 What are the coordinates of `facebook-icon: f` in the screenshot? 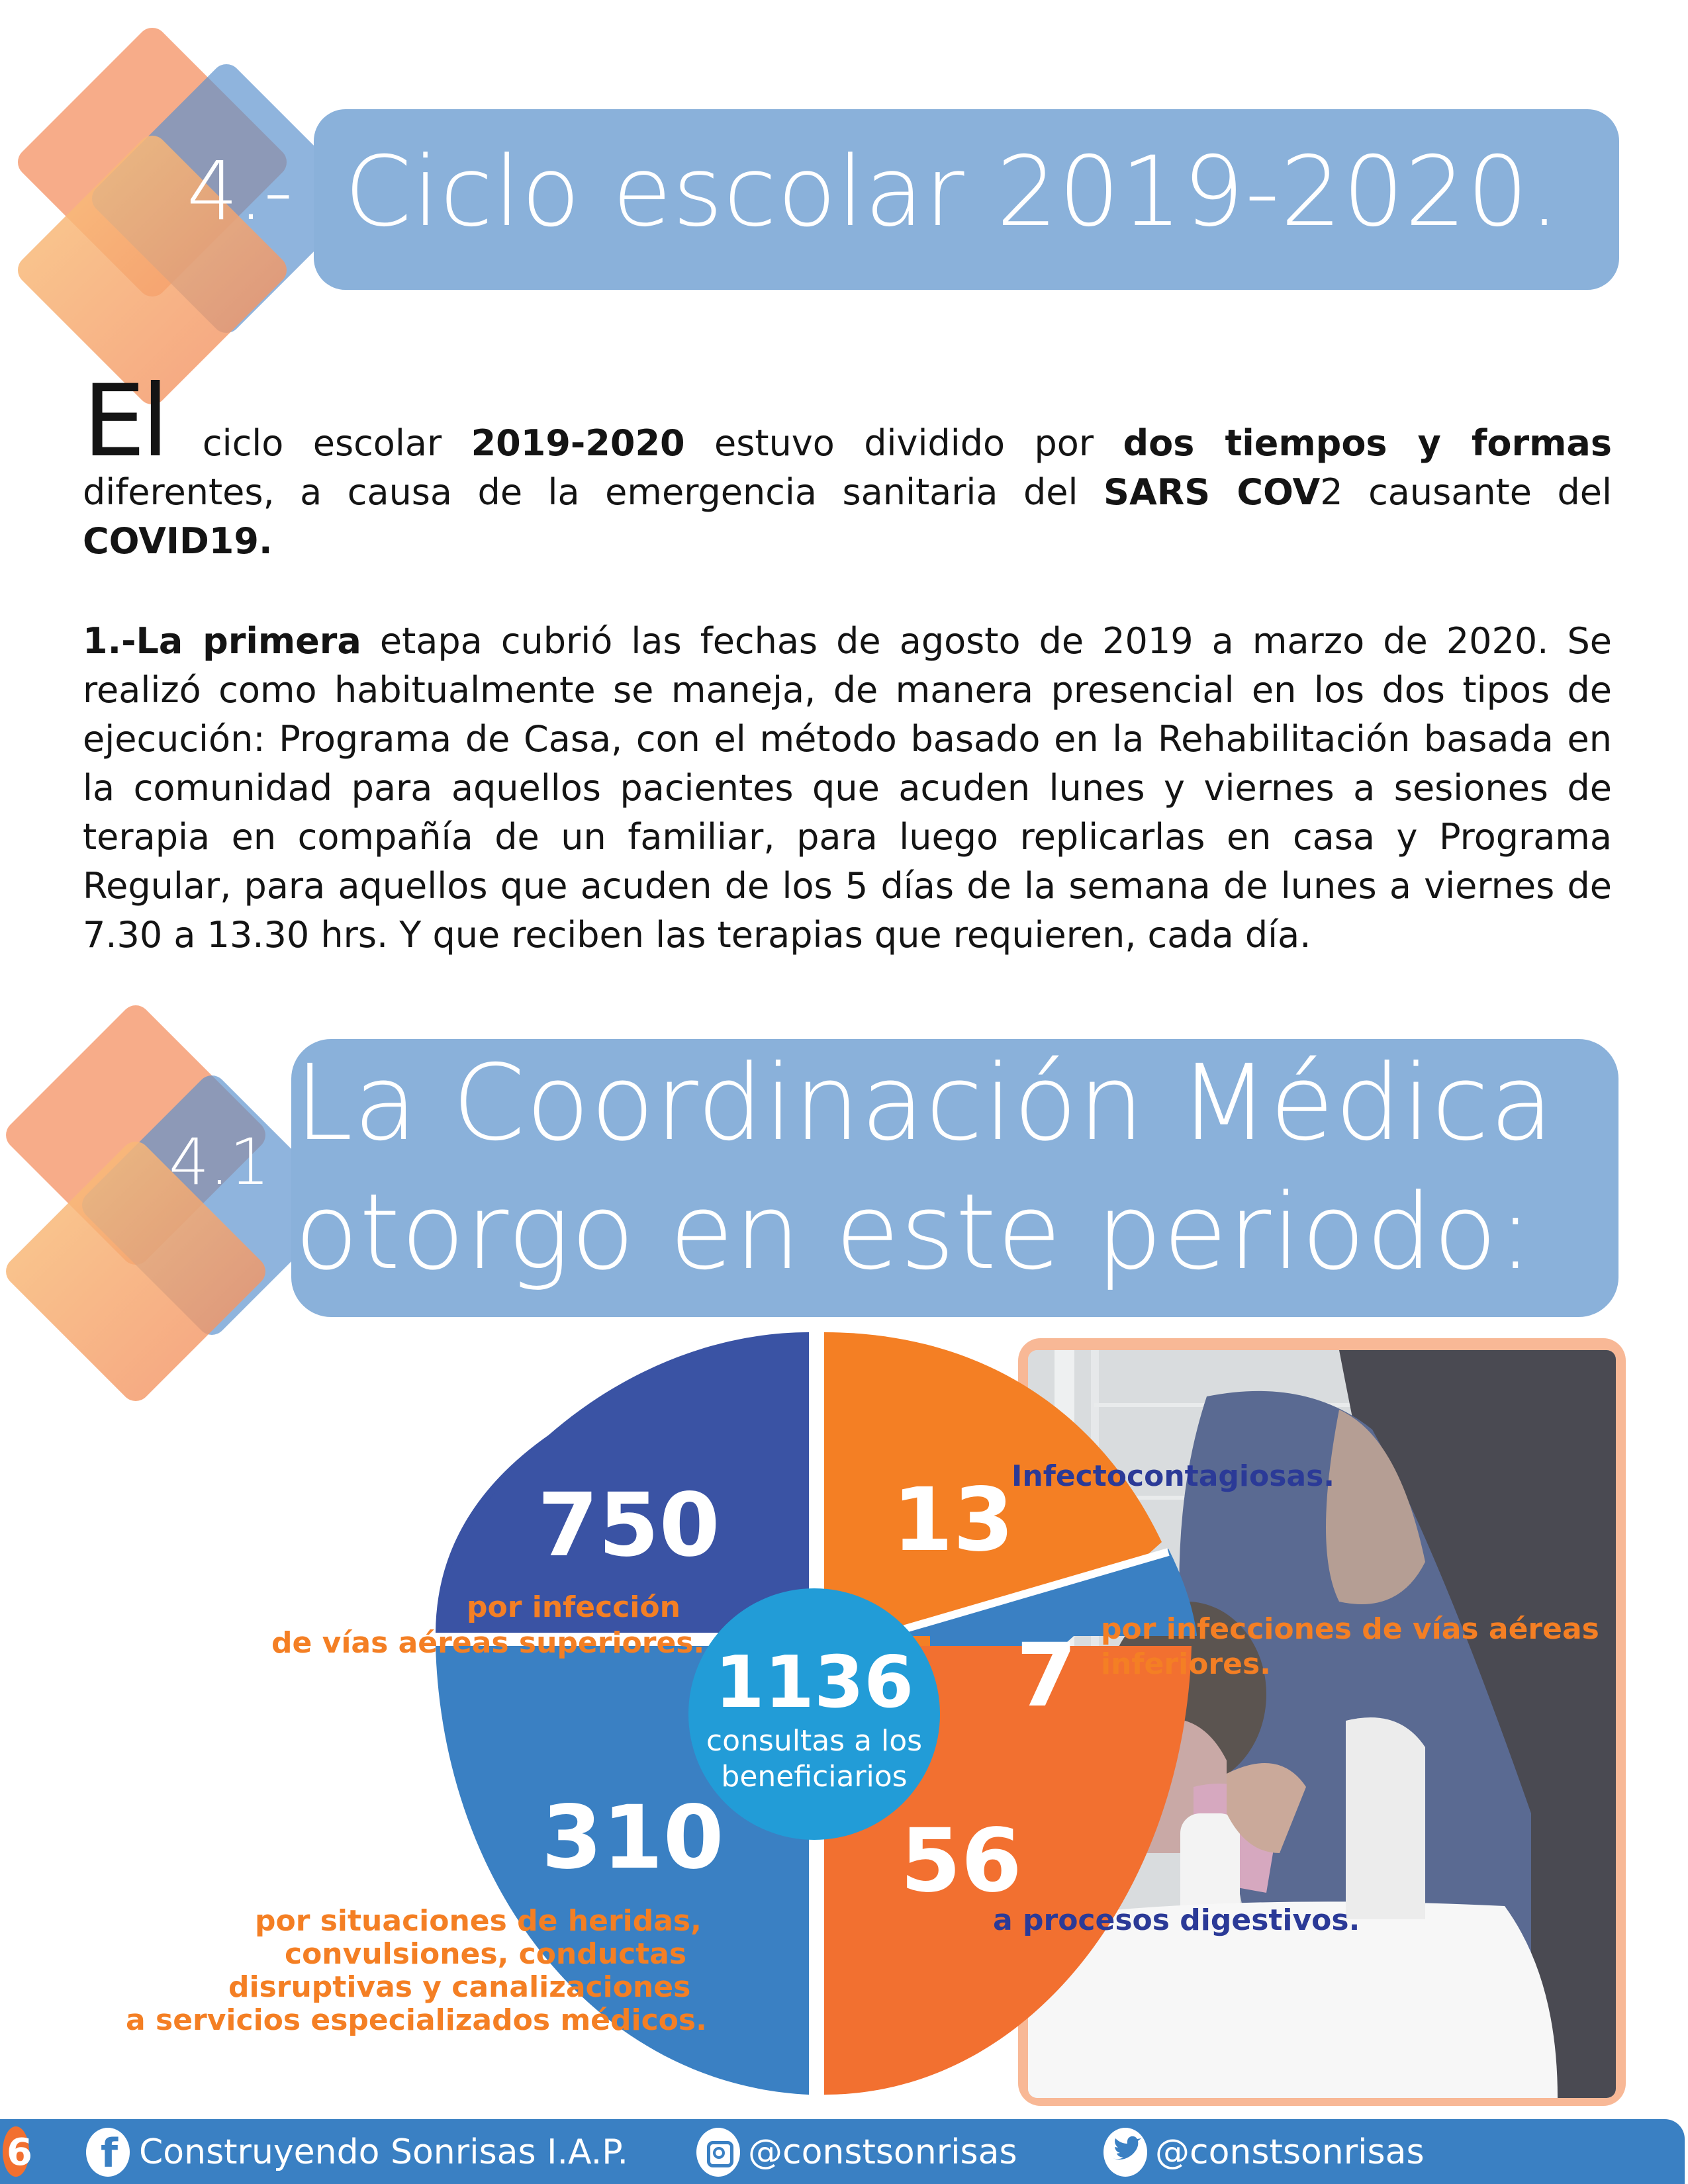 It's located at (108, 2152).